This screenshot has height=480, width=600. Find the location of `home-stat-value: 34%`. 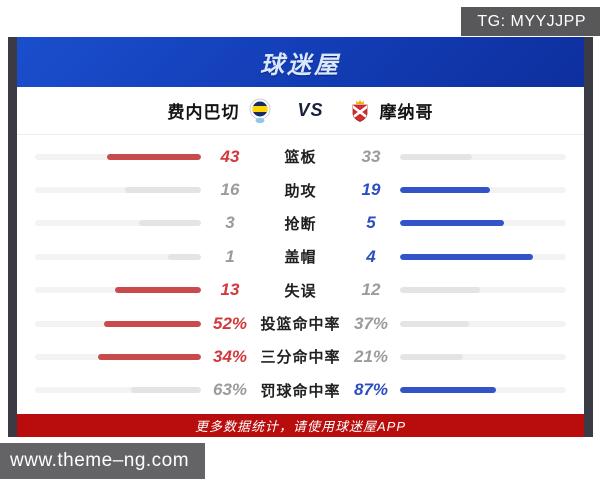

home-stat-value: 34% is located at coordinates (230, 356).